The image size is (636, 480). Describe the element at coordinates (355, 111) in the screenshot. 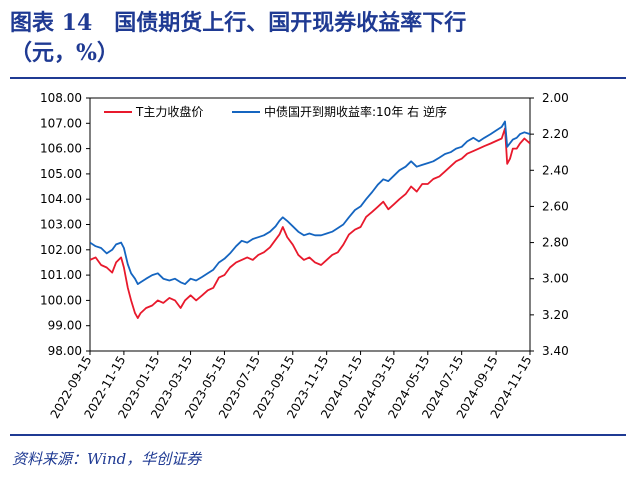

I see `legend-label-yield: 中债国开到期收益率:10年 右 逆序` at that location.